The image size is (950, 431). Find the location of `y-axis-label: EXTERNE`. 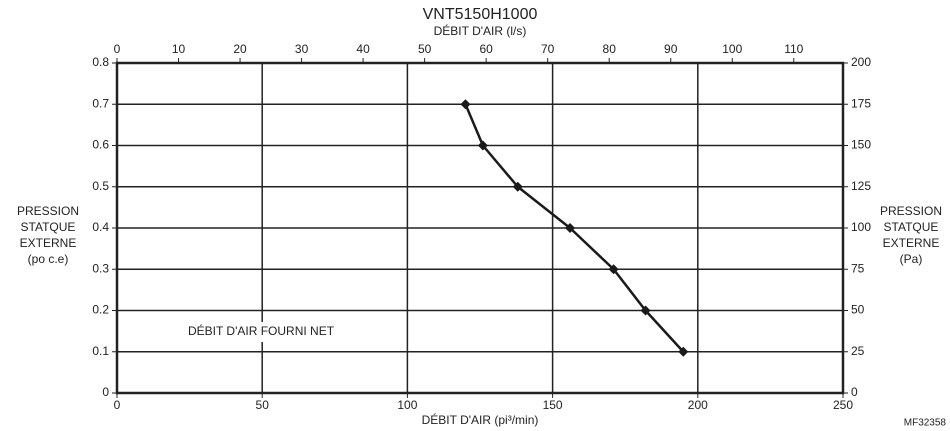

y-axis-label: EXTERNE is located at coordinates (48, 243).